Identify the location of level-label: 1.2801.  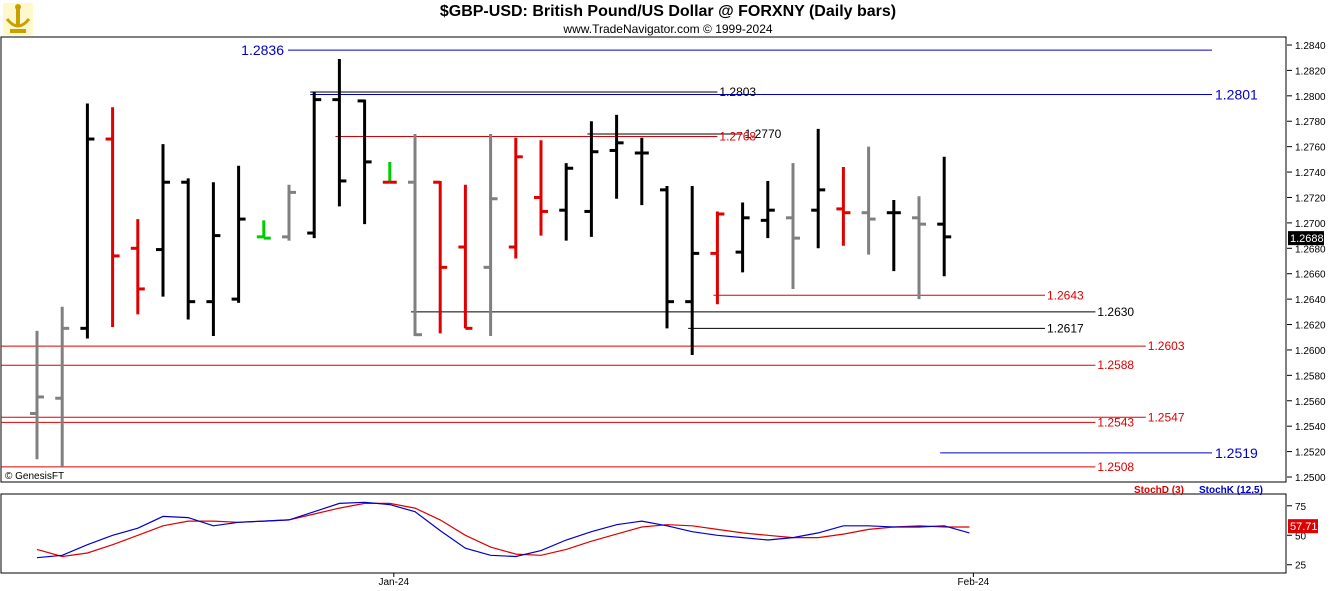
(1236, 95).